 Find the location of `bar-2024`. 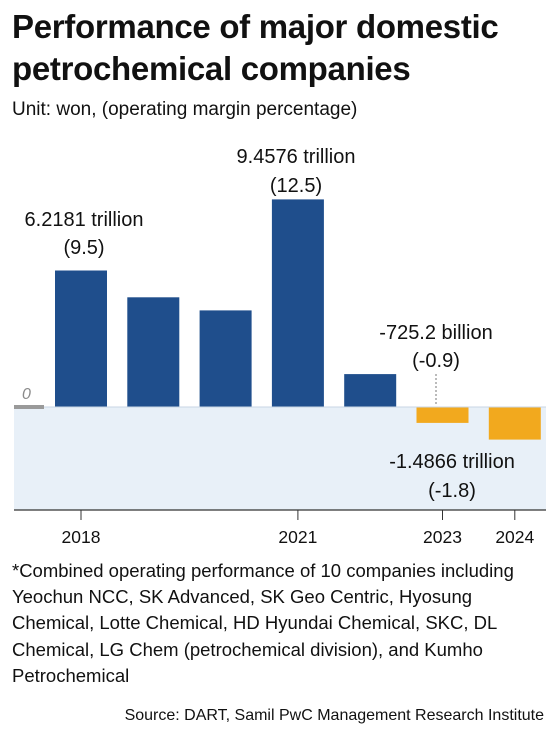

bar-2024 is located at coordinates (514, 423).